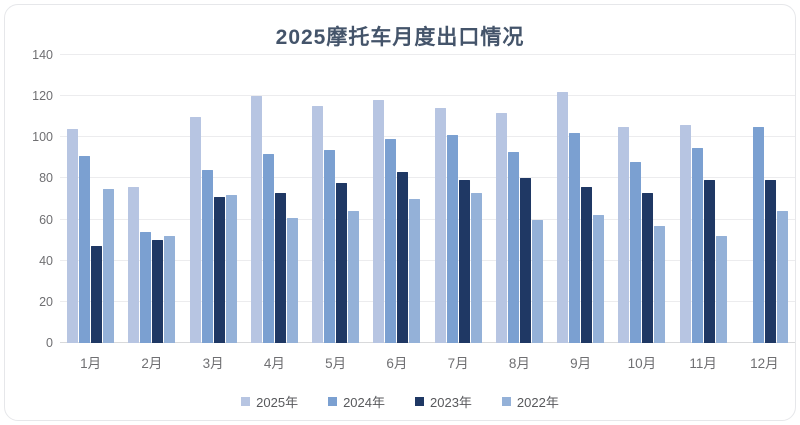 The width and height of the screenshot is (800, 425). I want to click on bar-2024年-6月, so click(391, 241).